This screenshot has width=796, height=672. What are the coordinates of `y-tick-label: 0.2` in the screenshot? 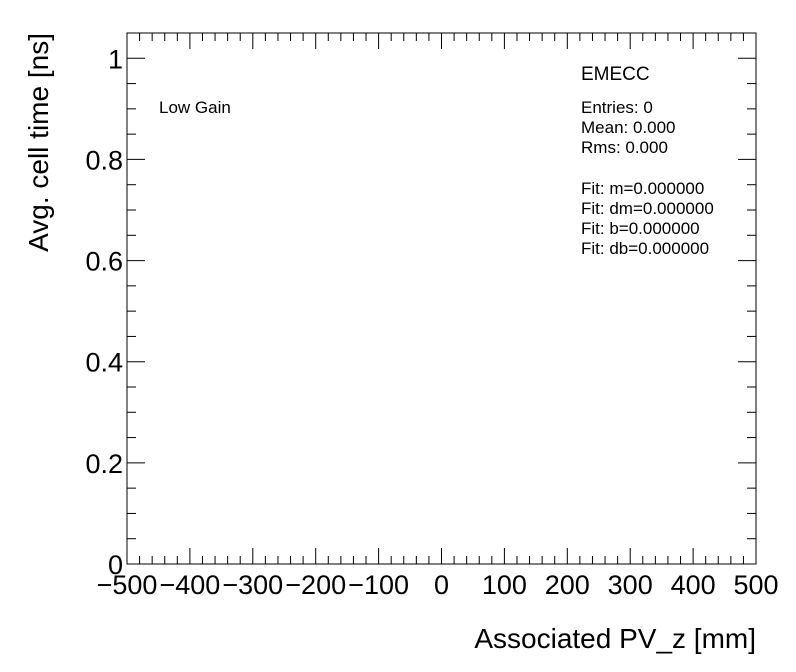 It's located at (104, 464).